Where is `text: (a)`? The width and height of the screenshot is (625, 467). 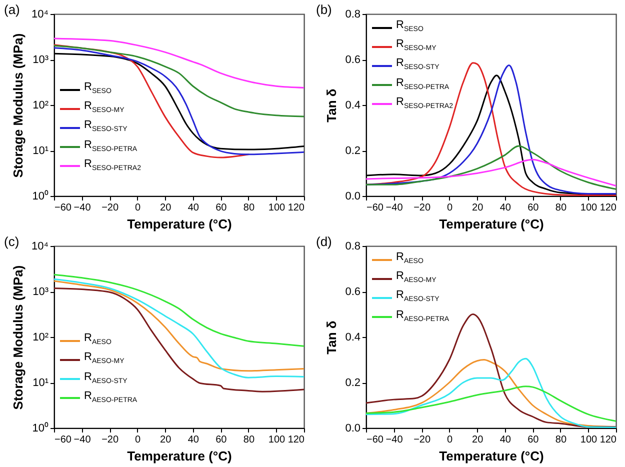 text: (a) is located at coordinates (12, 9).